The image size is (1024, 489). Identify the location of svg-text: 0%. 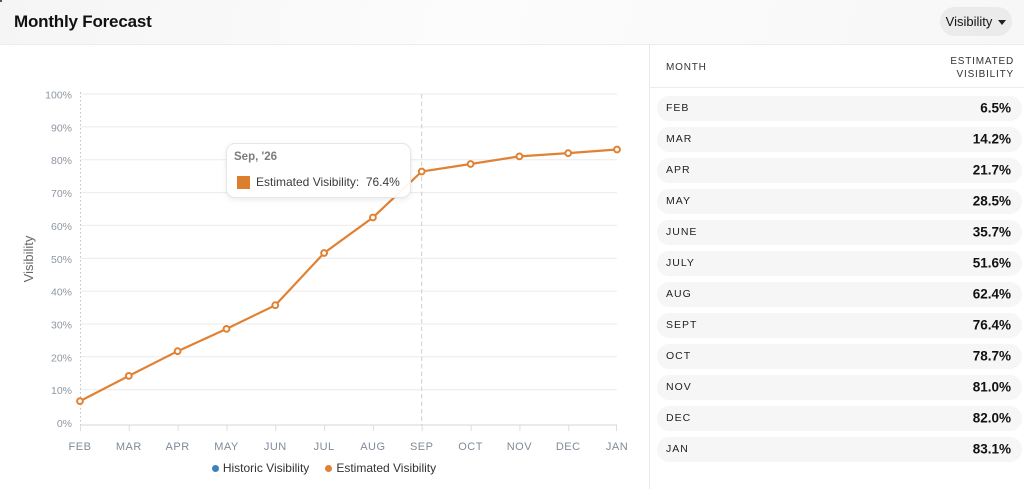
(64, 424).